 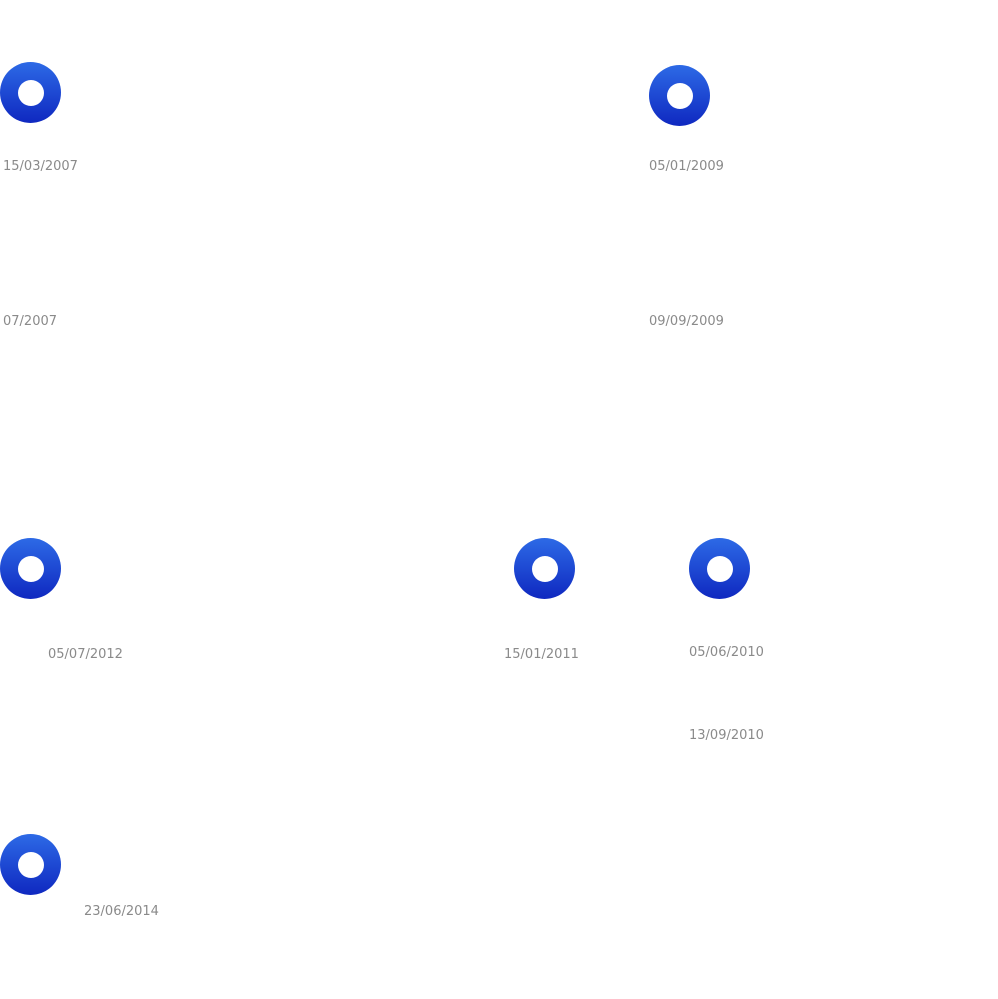 What do you see at coordinates (686, 321) in the screenshot?
I see `date-label: 09/09/2009` at bounding box center [686, 321].